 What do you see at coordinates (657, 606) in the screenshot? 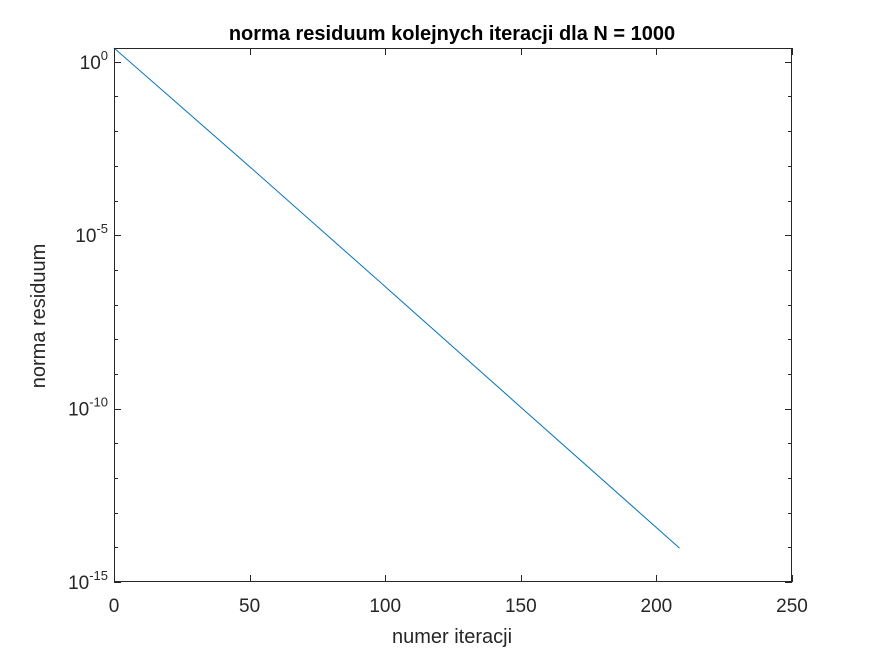
I see `x-tick-label: 200` at bounding box center [657, 606].